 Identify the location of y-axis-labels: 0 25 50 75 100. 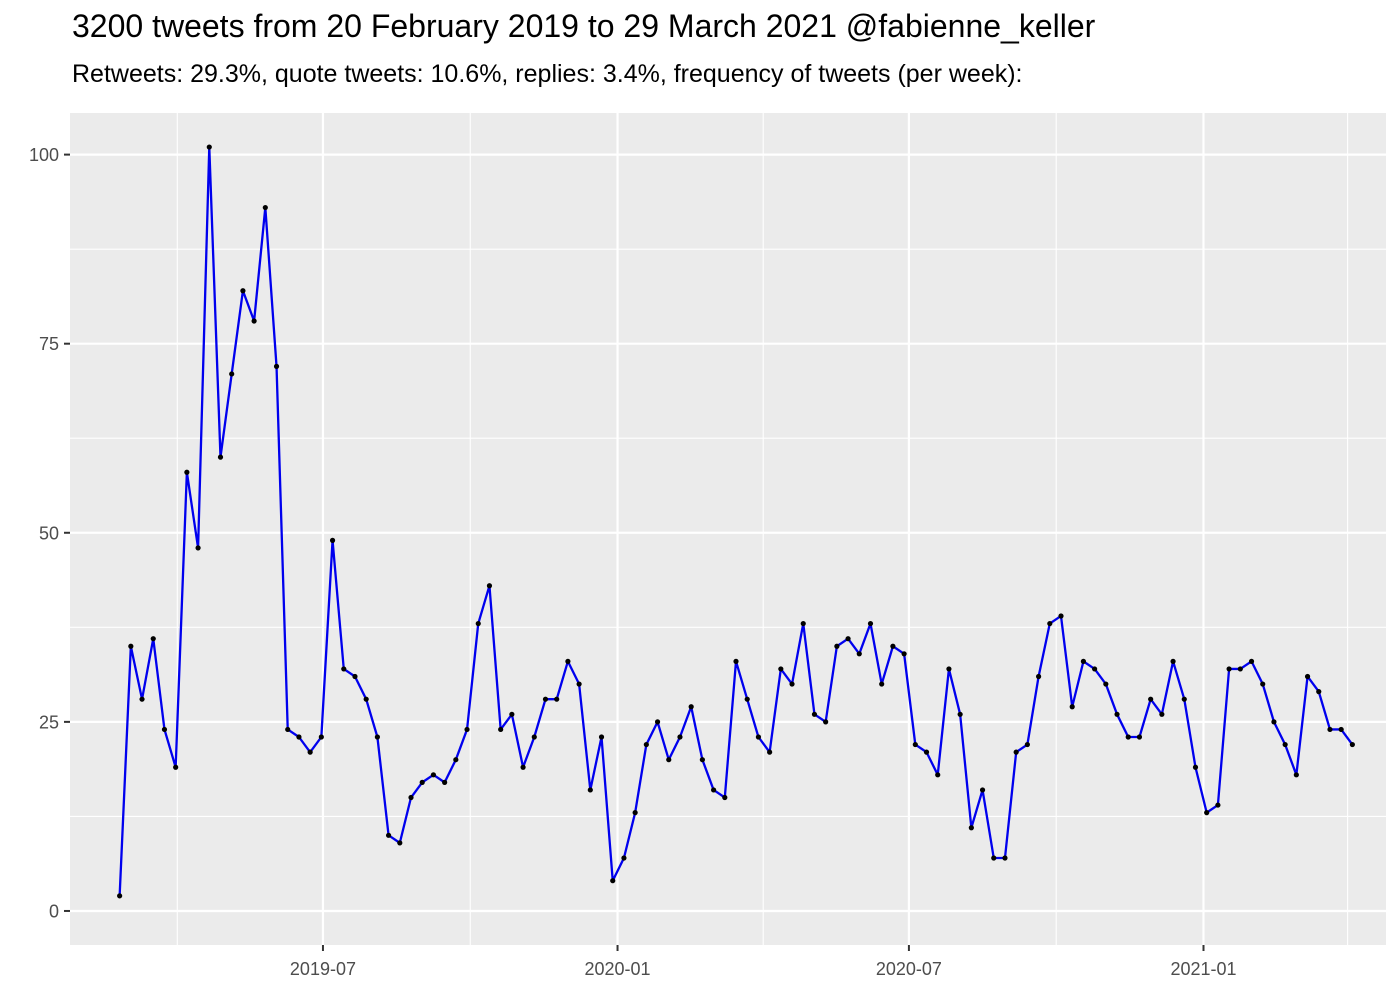
(44, 533).